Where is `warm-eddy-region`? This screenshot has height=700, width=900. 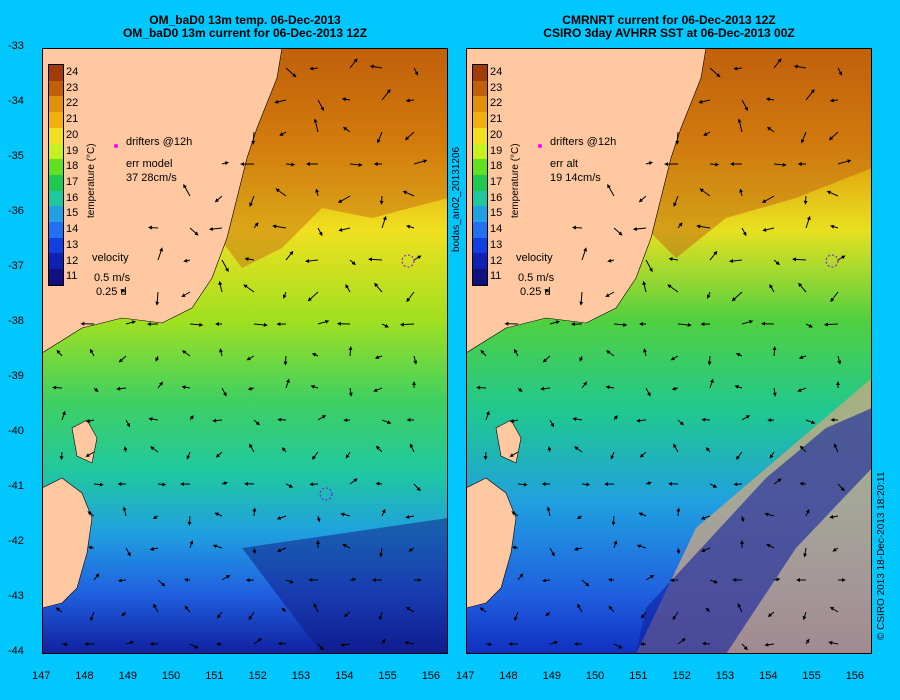 warm-eddy-region is located at coordinates (330, 163).